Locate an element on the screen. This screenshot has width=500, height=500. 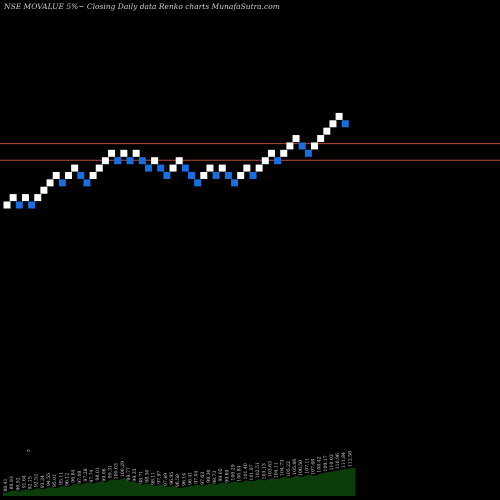
volume-label: 100.03 is located at coordinates (117, 471).